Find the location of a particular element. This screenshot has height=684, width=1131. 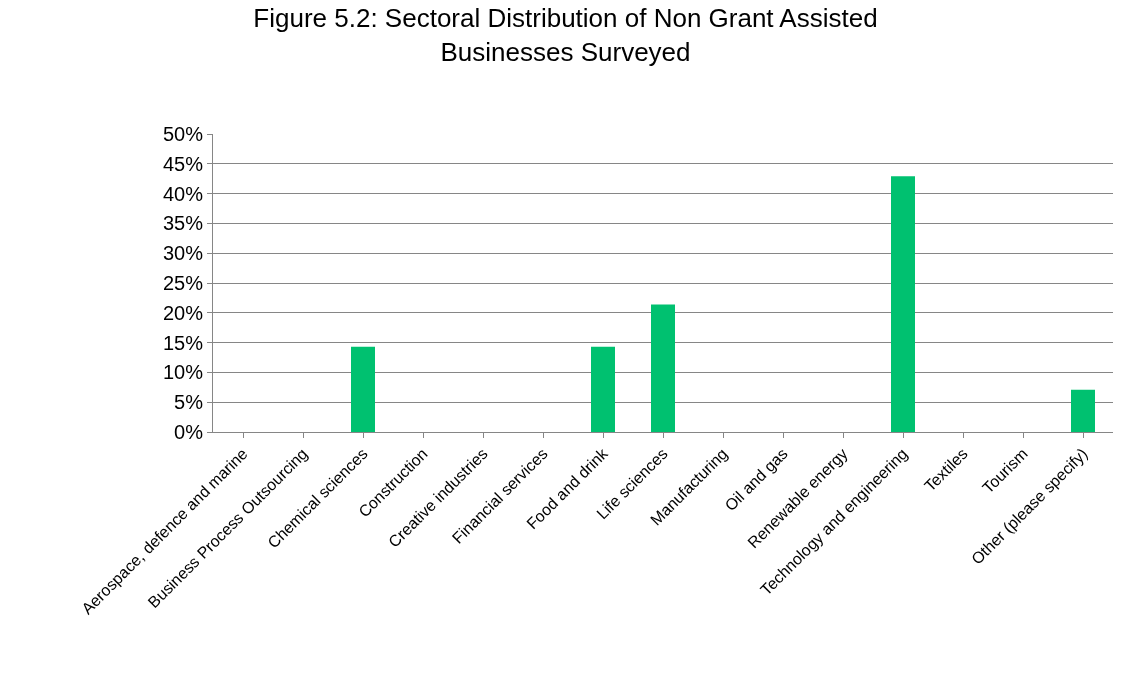

y-tick-label: 15% is located at coordinates (183, 342).